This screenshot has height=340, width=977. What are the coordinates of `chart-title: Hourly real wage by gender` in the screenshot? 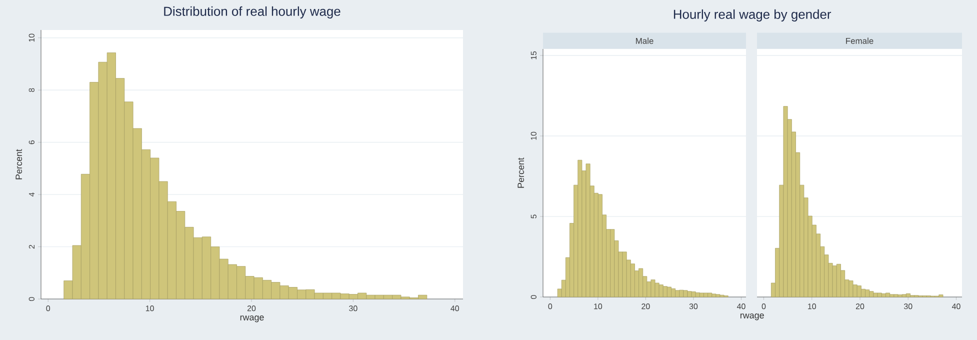 It's located at (753, 15).